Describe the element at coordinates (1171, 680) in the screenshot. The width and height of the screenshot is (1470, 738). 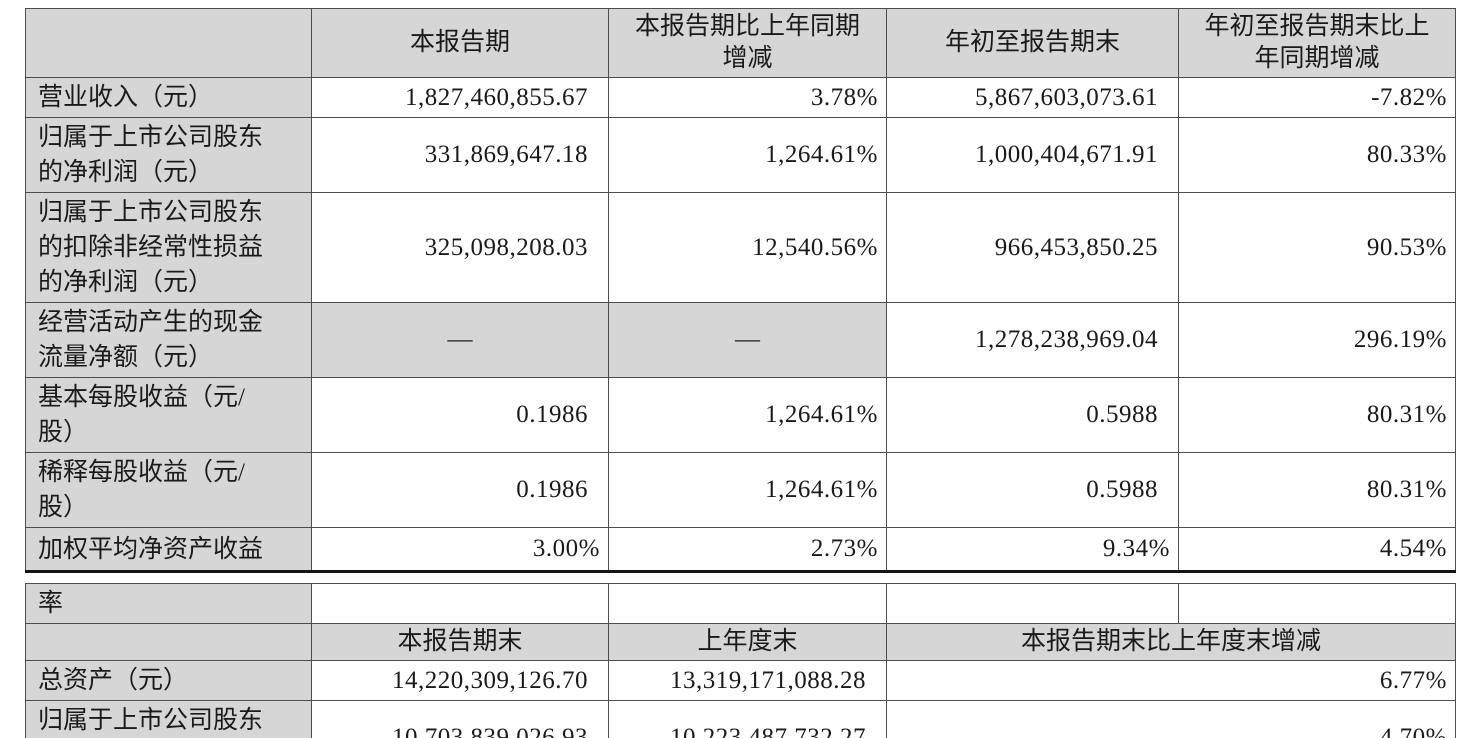
I see `metric-value: 6.77%` at that location.